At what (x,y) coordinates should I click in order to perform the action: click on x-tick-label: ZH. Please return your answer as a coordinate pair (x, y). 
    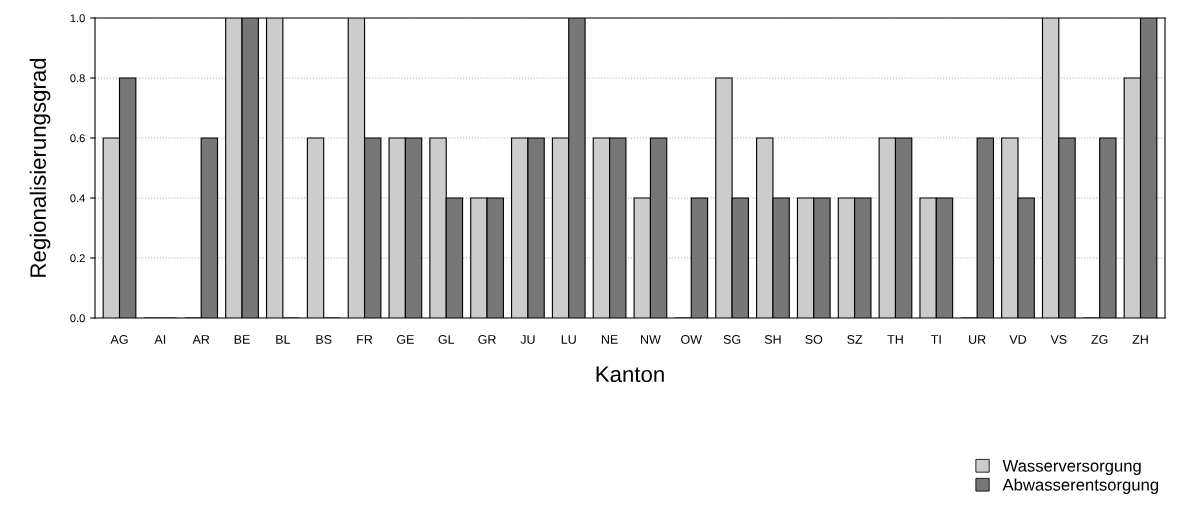
    Looking at the image, I should click on (1140, 339).